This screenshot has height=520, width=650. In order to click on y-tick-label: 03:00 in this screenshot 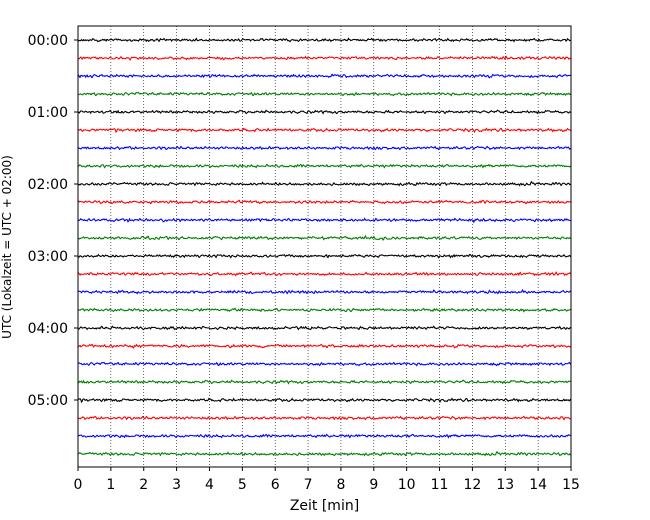, I will do `click(48, 257)`.